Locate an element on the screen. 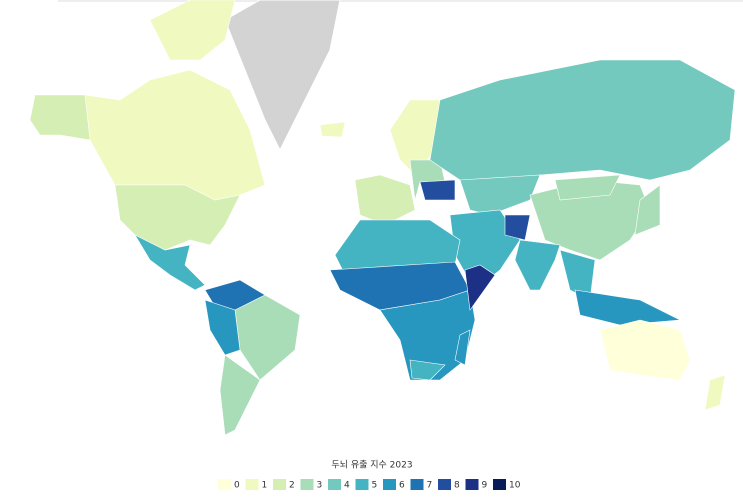  legend-label: 10 is located at coordinates (515, 486).